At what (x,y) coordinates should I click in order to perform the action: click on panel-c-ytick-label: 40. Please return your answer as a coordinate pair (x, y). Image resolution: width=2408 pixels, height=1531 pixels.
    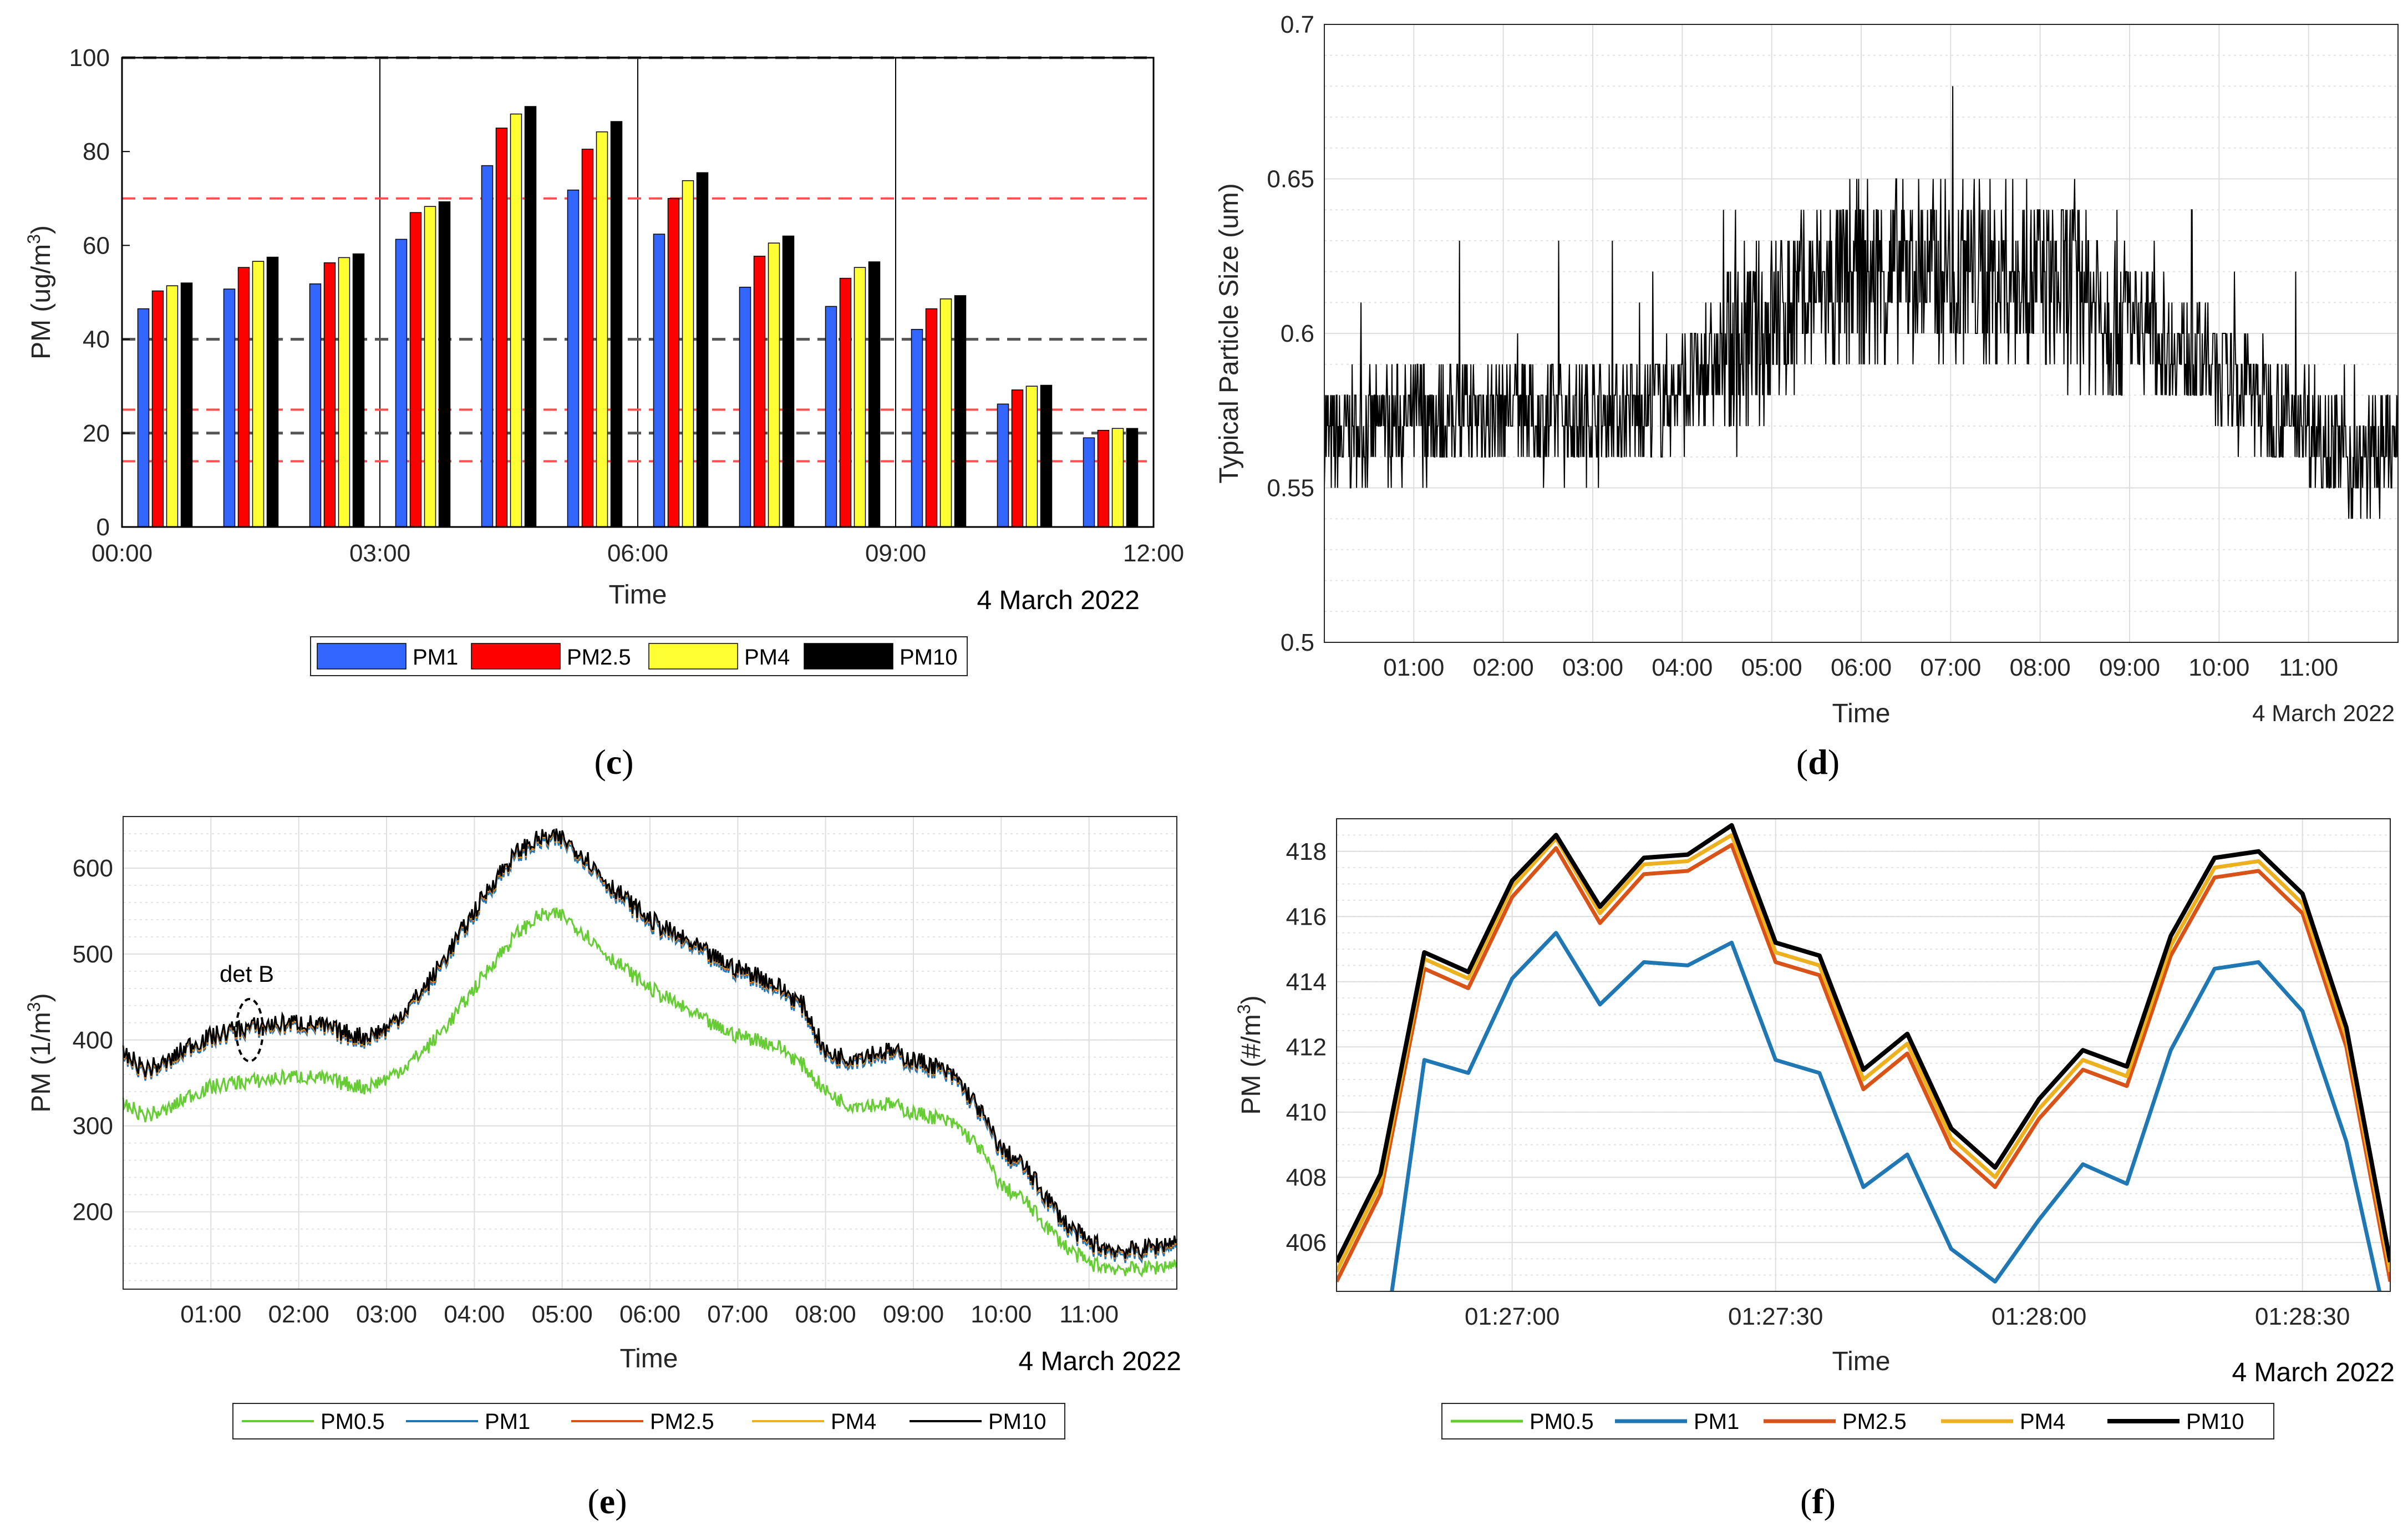
    Looking at the image, I should click on (96, 339).